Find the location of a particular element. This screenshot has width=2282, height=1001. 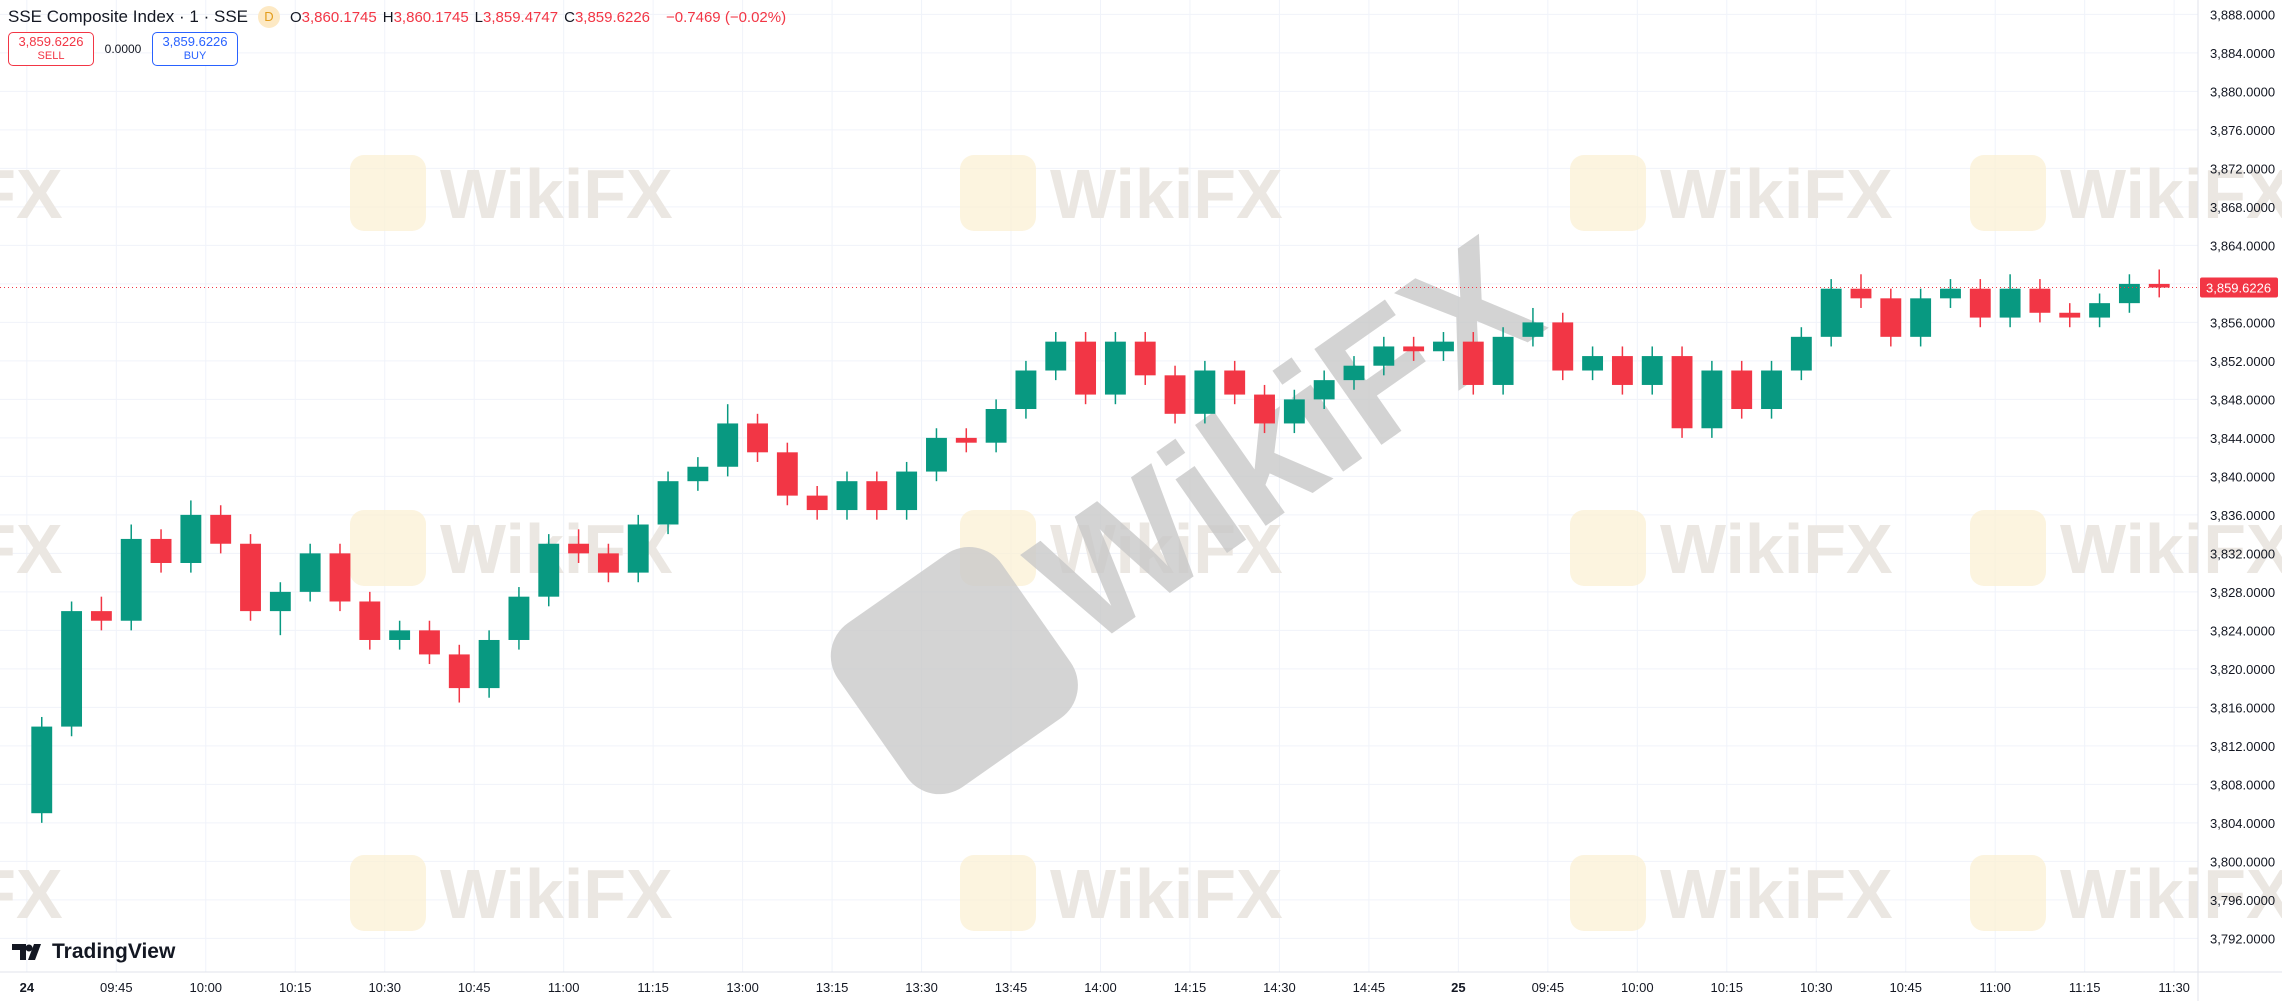

x-tick-label: 25 is located at coordinates (1458, 987).